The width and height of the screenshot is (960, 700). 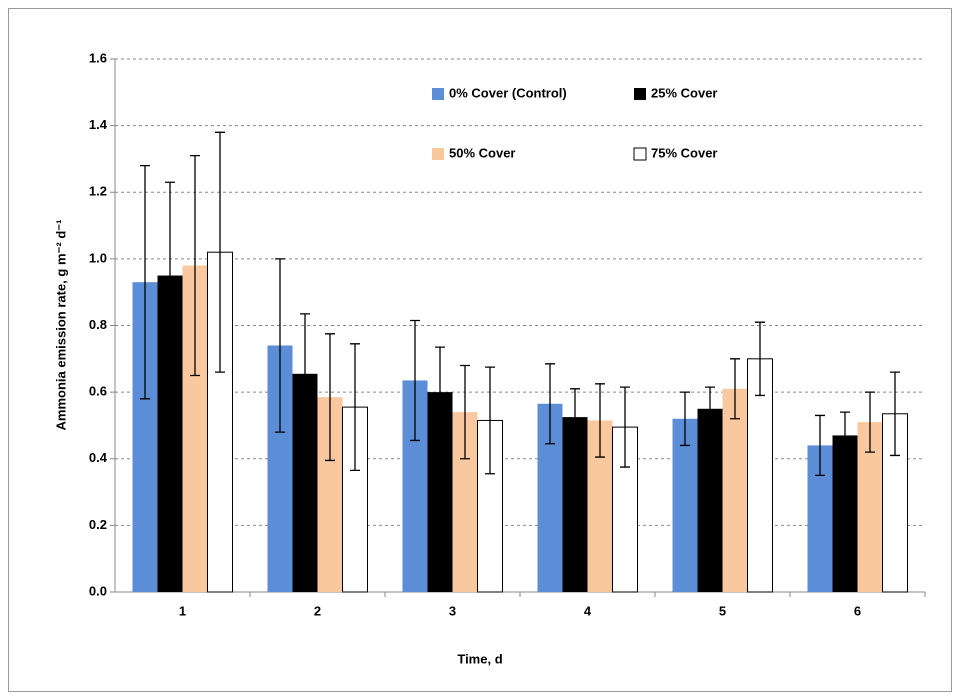 I want to click on y-tick-label: 1.4, so click(x=98, y=124).